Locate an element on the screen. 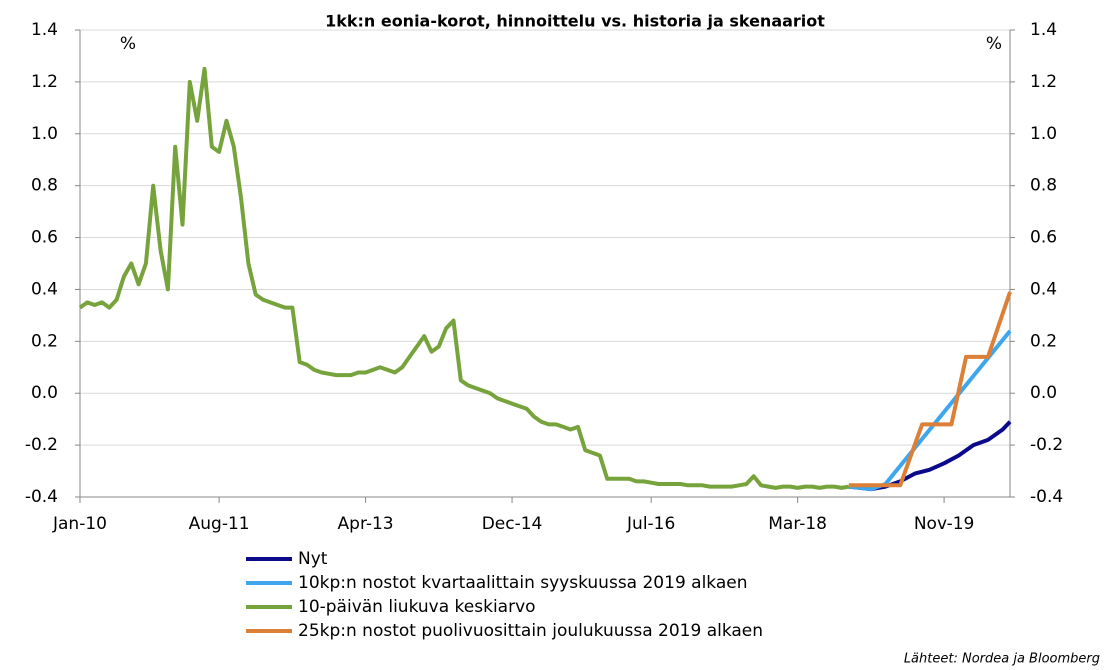  y-tick-label: 0.0 is located at coordinates (44, 393).